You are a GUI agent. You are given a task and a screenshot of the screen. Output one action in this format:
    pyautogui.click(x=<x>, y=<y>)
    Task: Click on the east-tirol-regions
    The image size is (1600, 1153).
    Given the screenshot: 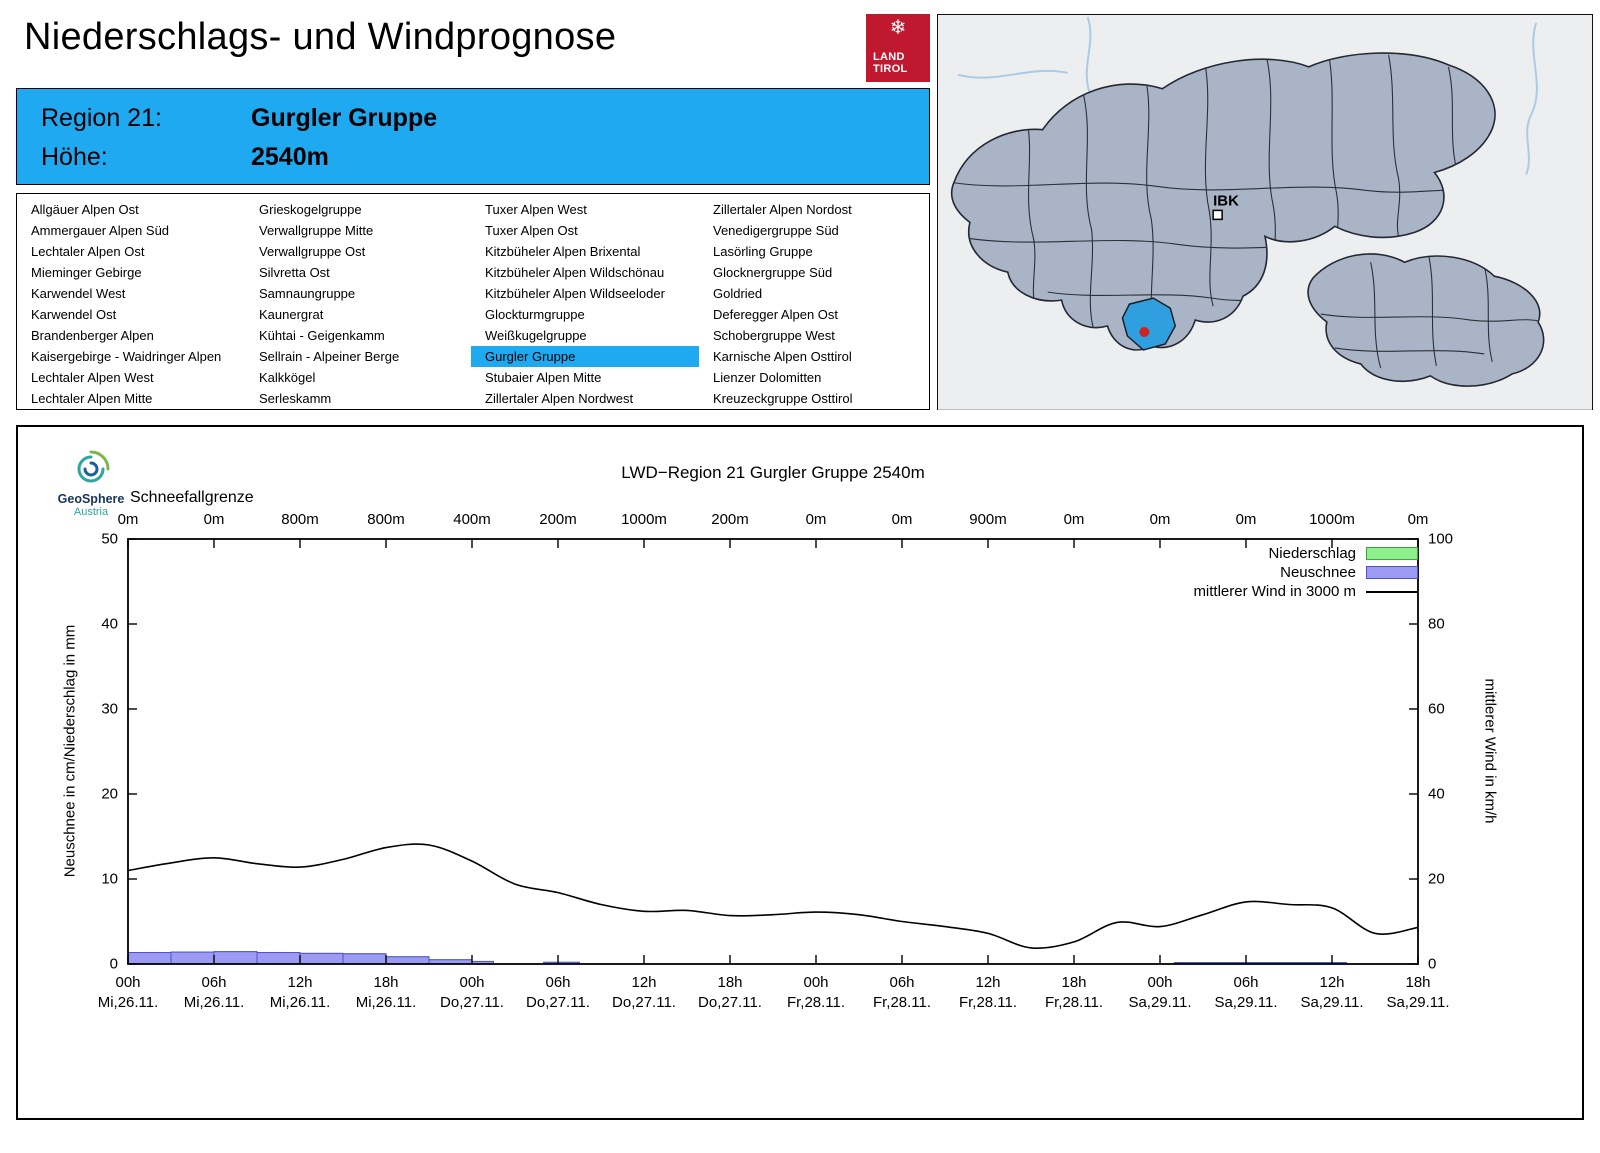 What is the action you would take?
    pyautogui.click(x=1426, y=320)
    